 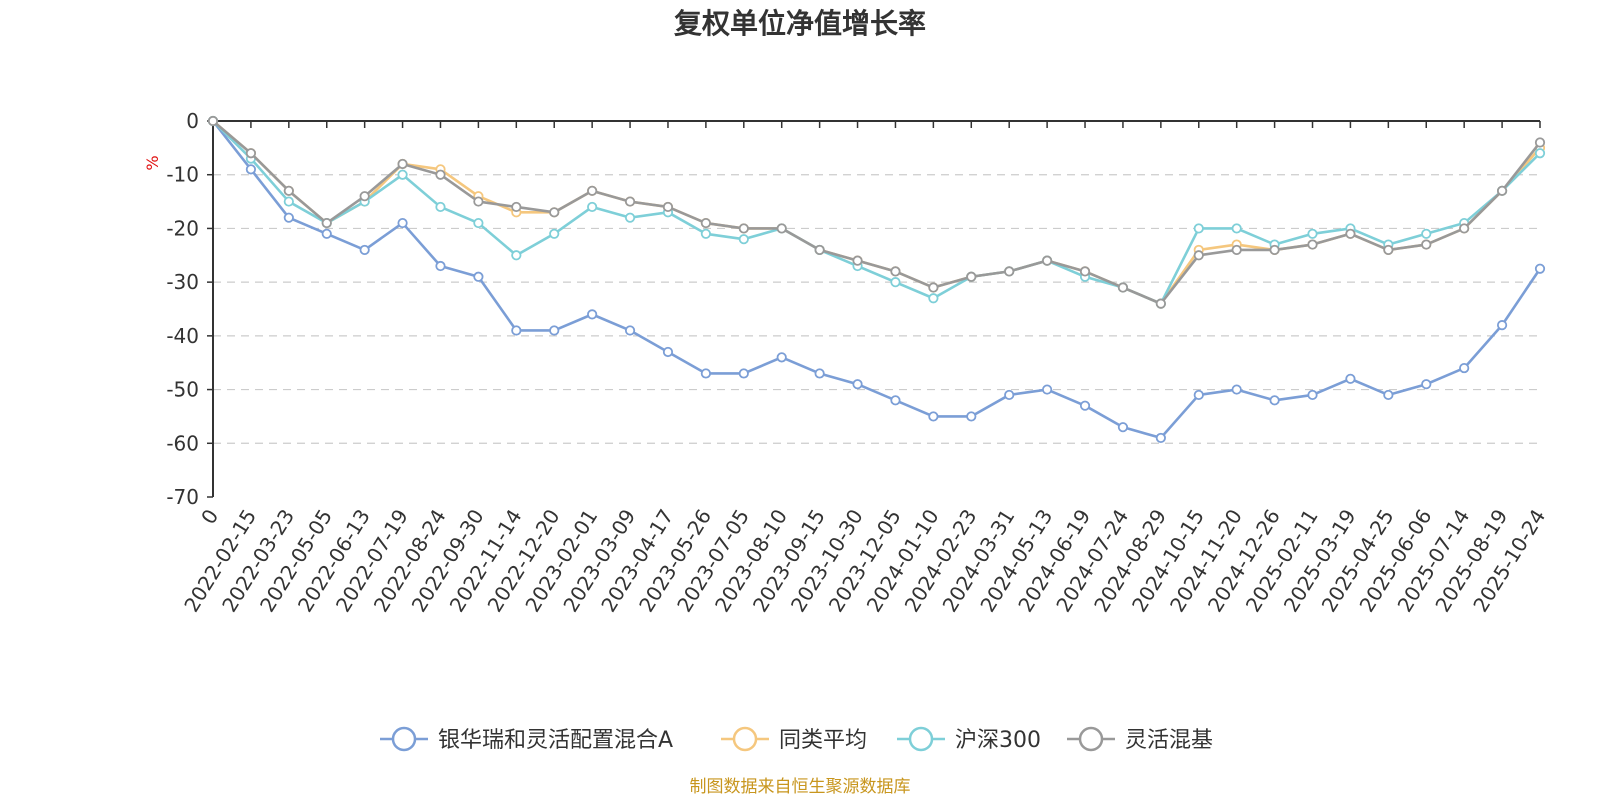 I want to click on legend-item: 沪深300, so click(x=969, y=739).